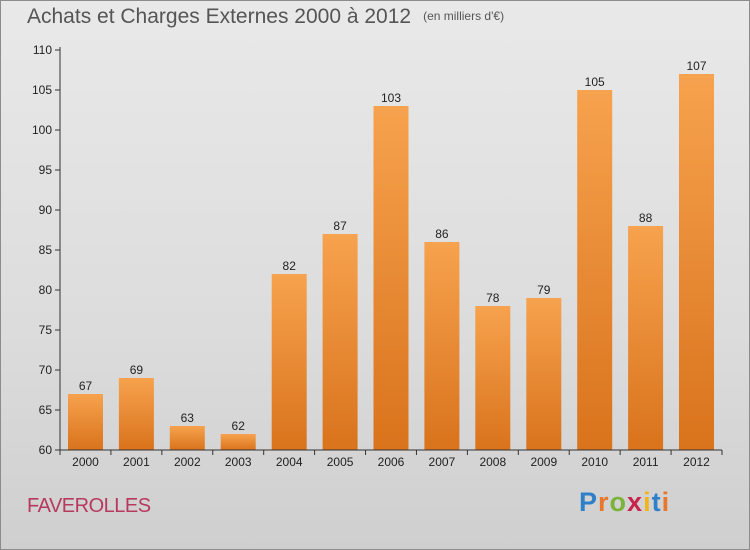  Describe the element at coordinates (442, 462) in the screenshot. I see `x-tick-label-2007: 2007` at that location.